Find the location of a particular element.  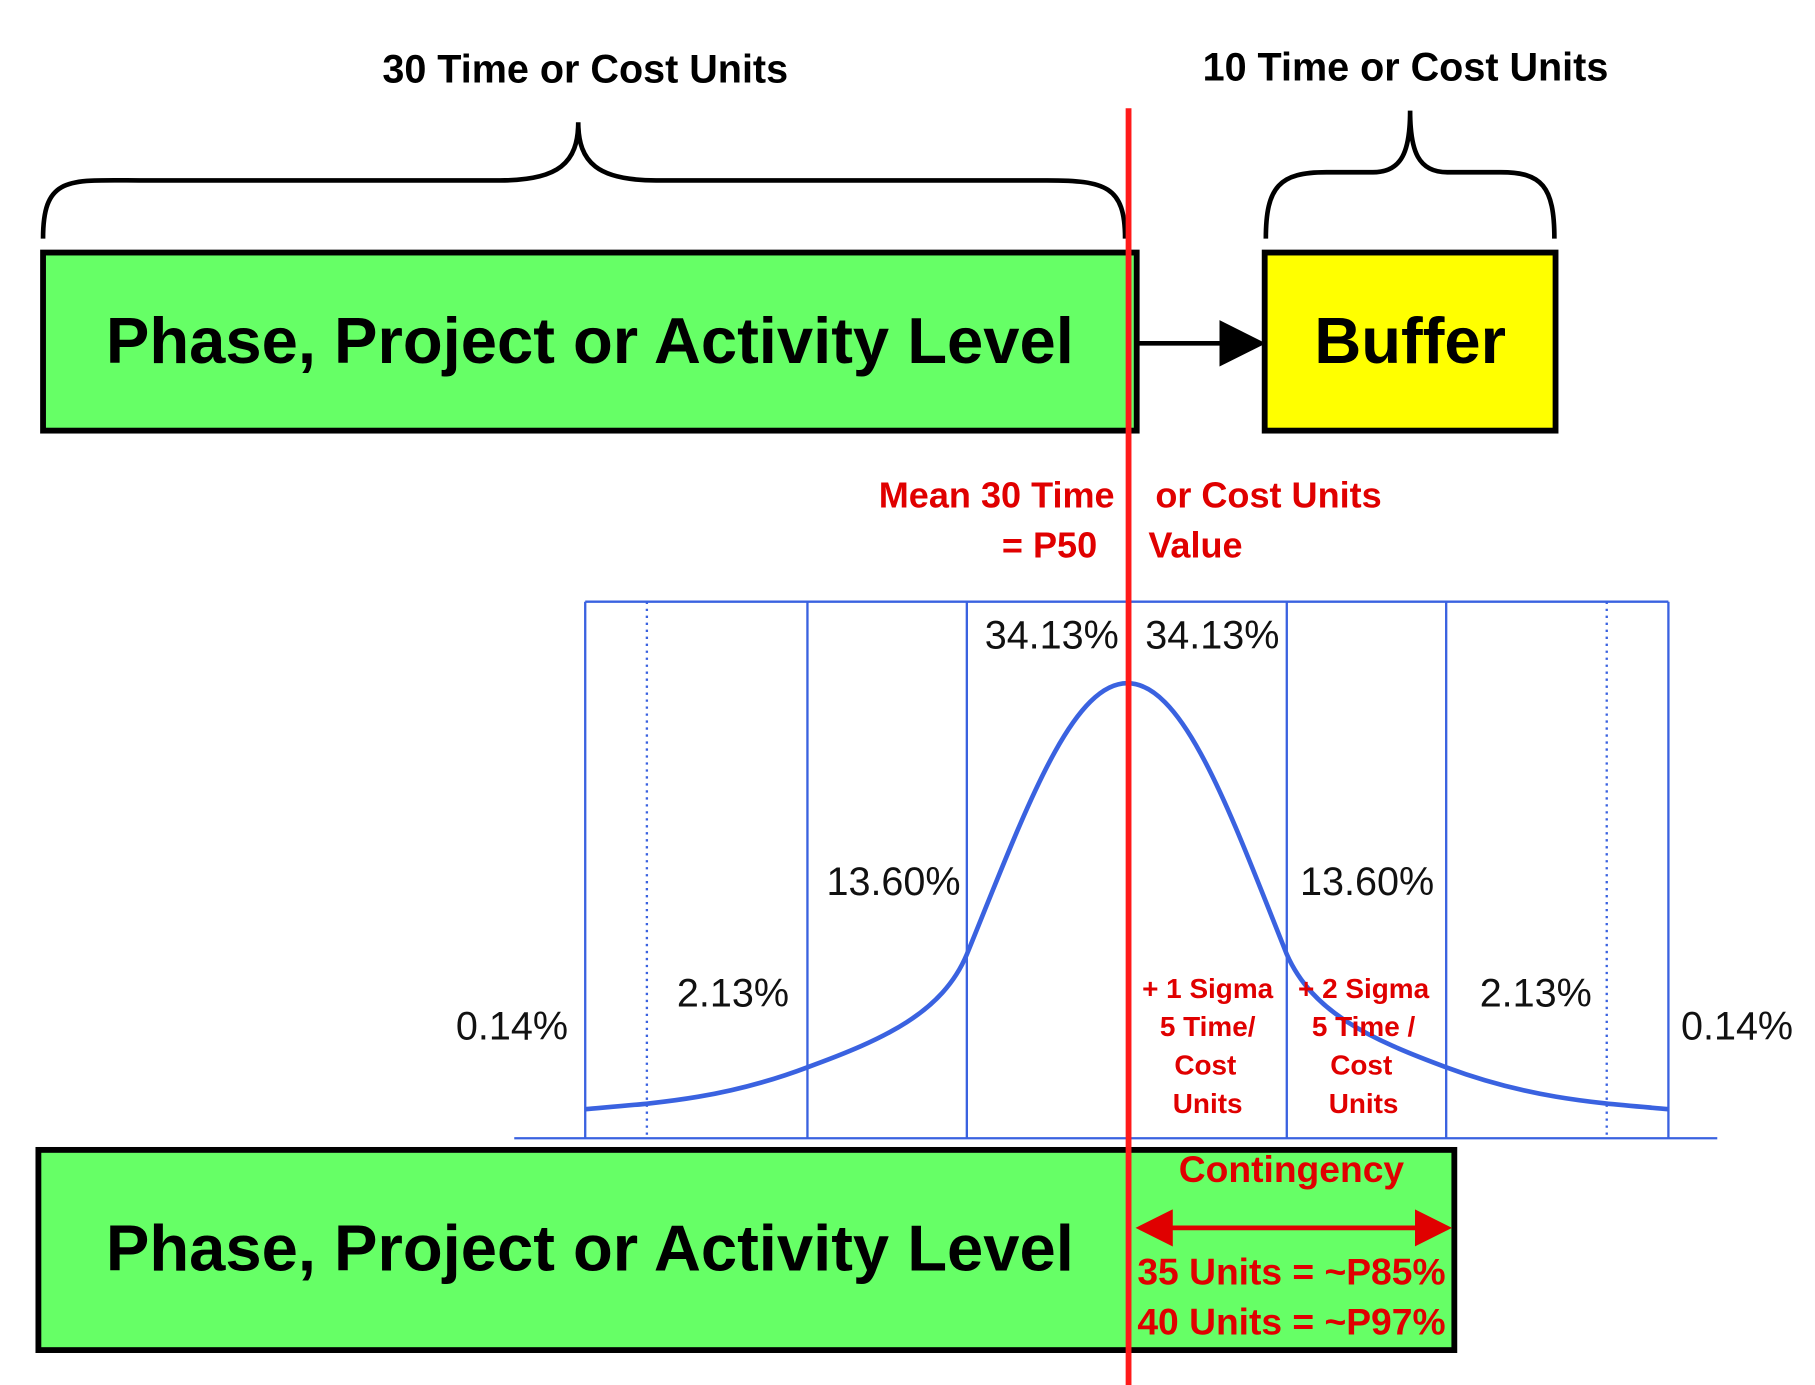

span-label: 10 Time or Cost Units is located at coordinates (1406, 67).